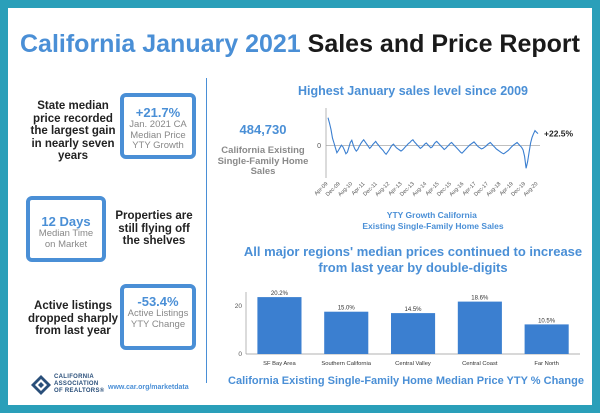  Describe the element at coordinates (66, 239) in the screenshot. I see `stat-dom-caption: Median Time on Market` at that location.